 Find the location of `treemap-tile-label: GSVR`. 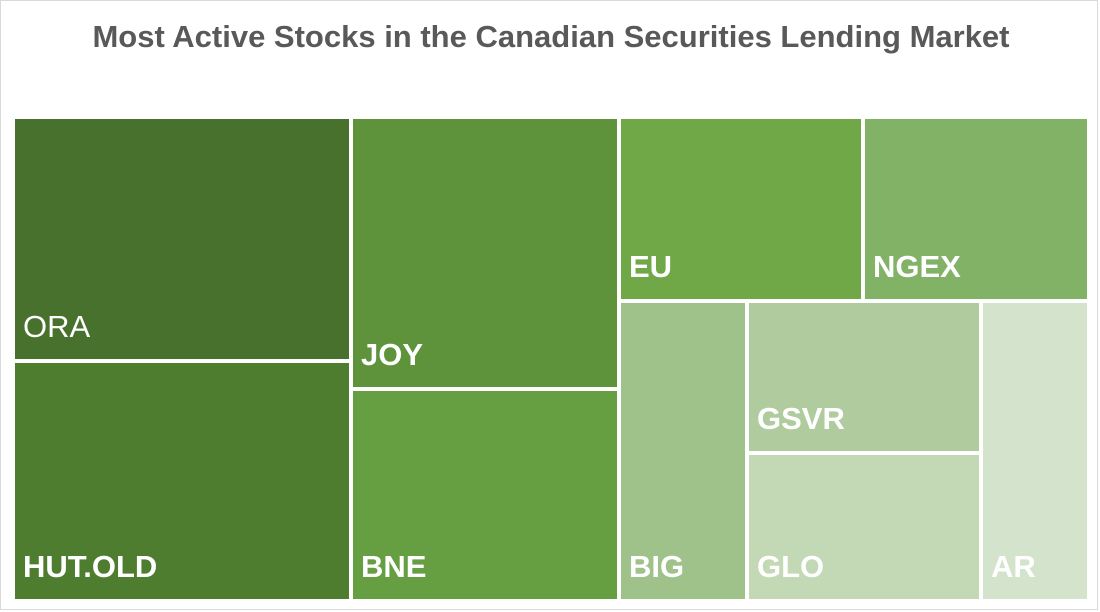

treemap-tile-label: GSVR is located at coordinates (801, 418).